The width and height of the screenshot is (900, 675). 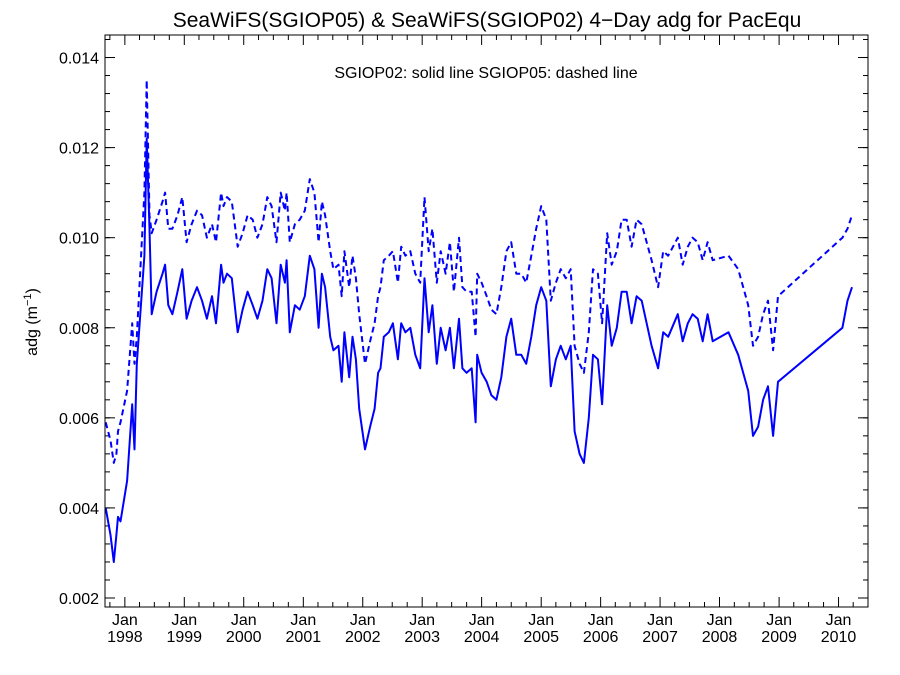 I want to click on y-axis-label-base: adg (m, so click(x=32, y=331).